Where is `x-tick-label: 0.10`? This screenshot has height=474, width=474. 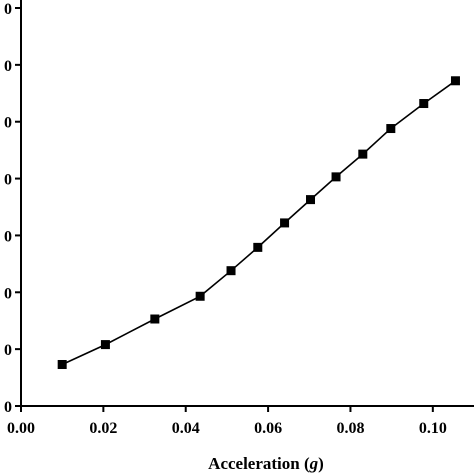 x-tick-label: 0.10 is located at coordinates (433, 428).